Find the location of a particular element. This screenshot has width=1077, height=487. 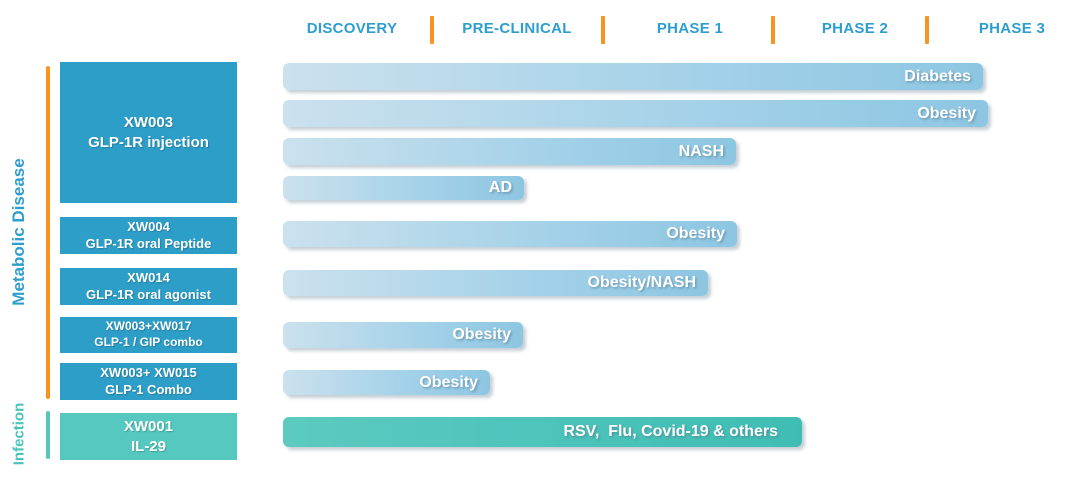

program-box-xw014: XW014 GLP-1R oral agonist is located at coordinates (148, 286).